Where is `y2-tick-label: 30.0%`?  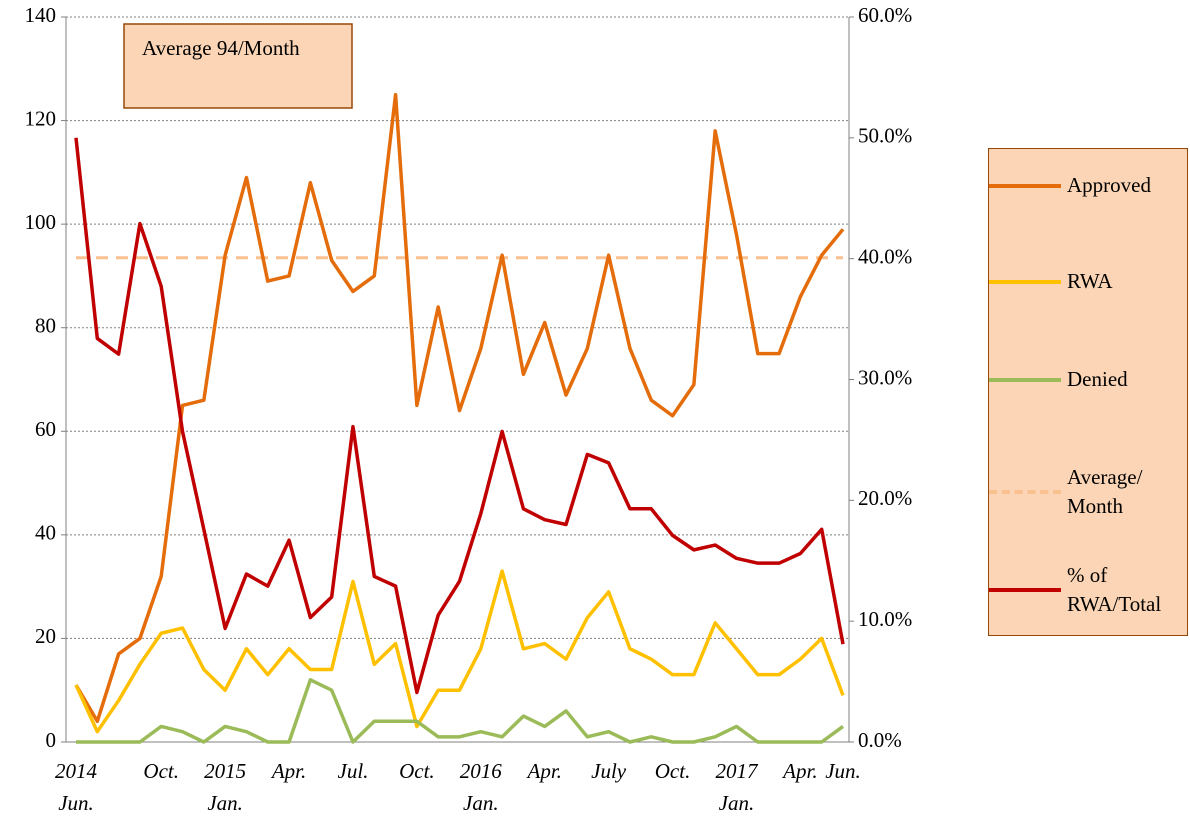 y2-tick-label: 30.0% is located at coordinates (885, 377).